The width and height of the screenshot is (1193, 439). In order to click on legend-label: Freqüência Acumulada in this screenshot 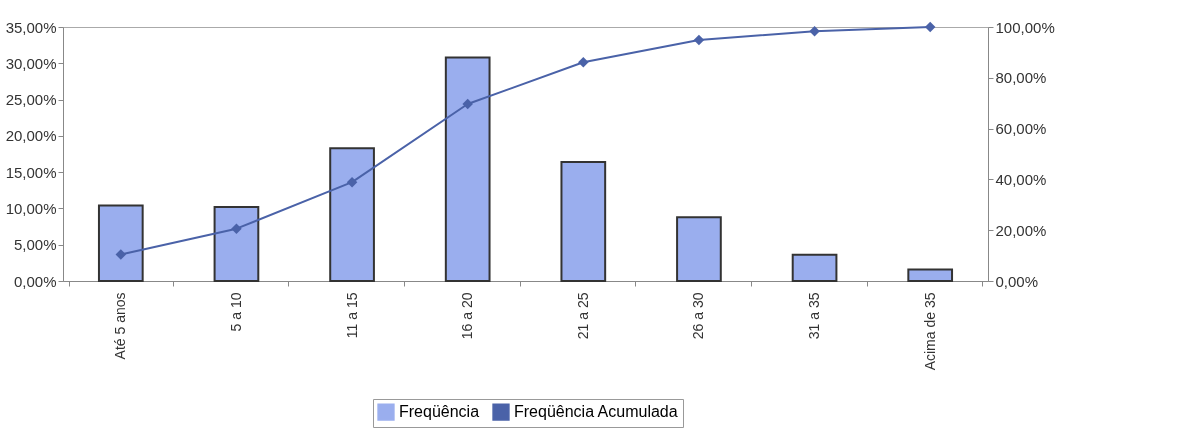, I will do `click(596, 412)`.